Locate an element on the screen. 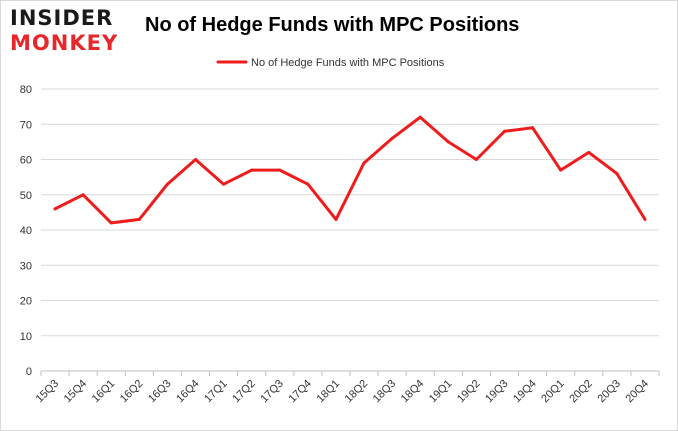 The height and width of the screenshot is (431, 678). x-tick-label: 20Q3 is located at coordinates (609, 392).